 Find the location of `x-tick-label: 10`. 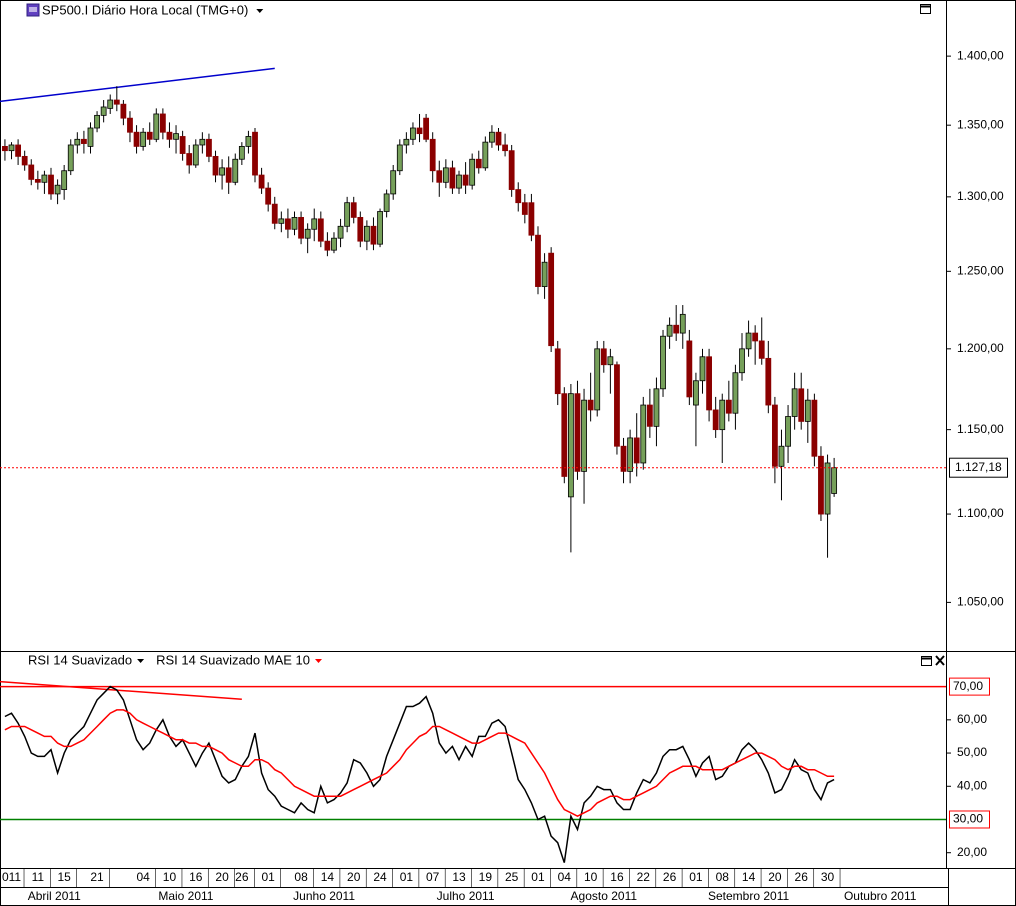

x-tick-label: 10 is located at coordinates (591, 877).